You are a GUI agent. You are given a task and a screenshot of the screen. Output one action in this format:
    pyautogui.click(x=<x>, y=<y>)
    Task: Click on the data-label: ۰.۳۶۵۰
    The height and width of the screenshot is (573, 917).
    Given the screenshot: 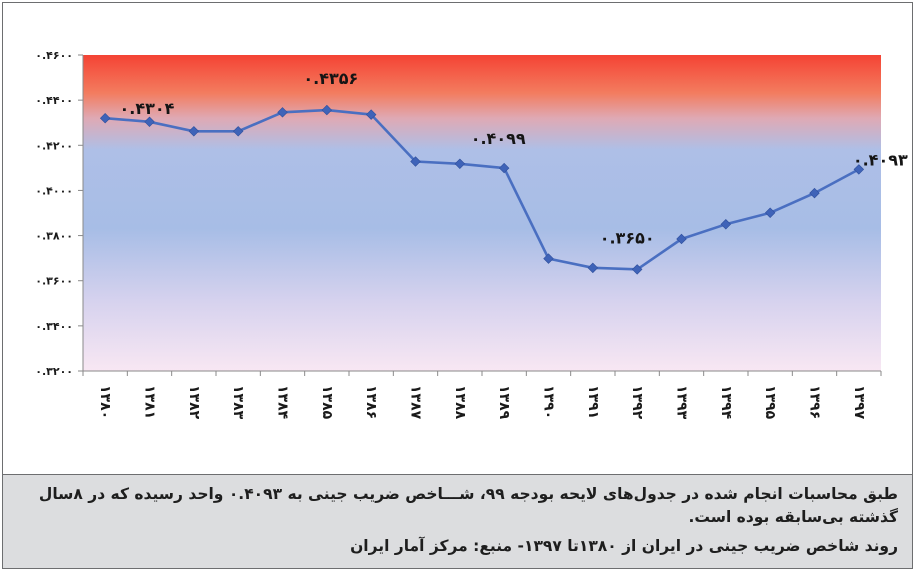 What is the action you would take?
    pyautogui.click(x=627, y=237)
    